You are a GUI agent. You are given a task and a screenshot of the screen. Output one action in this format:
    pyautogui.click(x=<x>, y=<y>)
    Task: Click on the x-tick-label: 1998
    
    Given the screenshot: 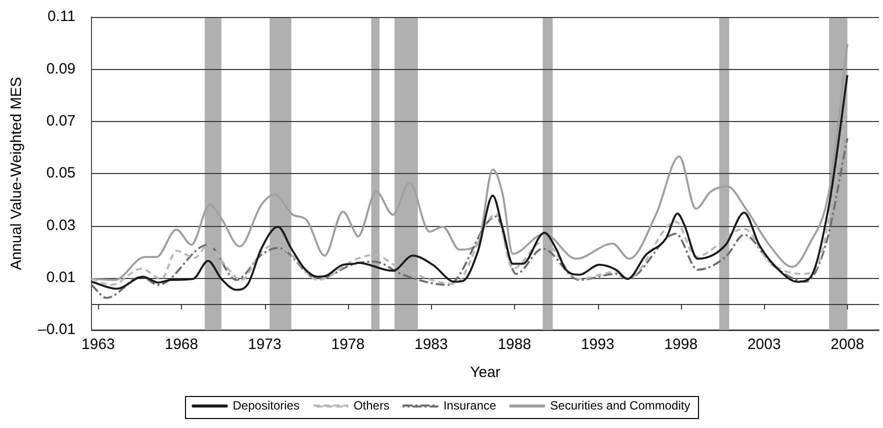 What is the action you would take?
    pyautogui.click(x=681, y=345)
    